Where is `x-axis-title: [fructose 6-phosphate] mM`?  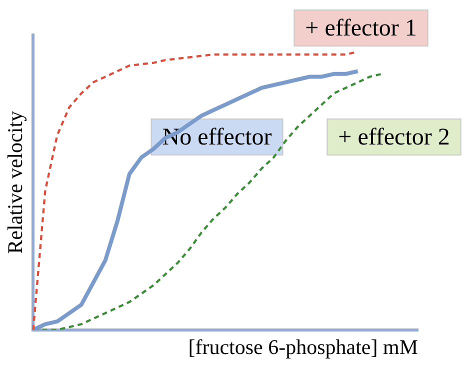 x-axis-title: [fructose 6-phosphate] mM is located at coordinates (303, 346).